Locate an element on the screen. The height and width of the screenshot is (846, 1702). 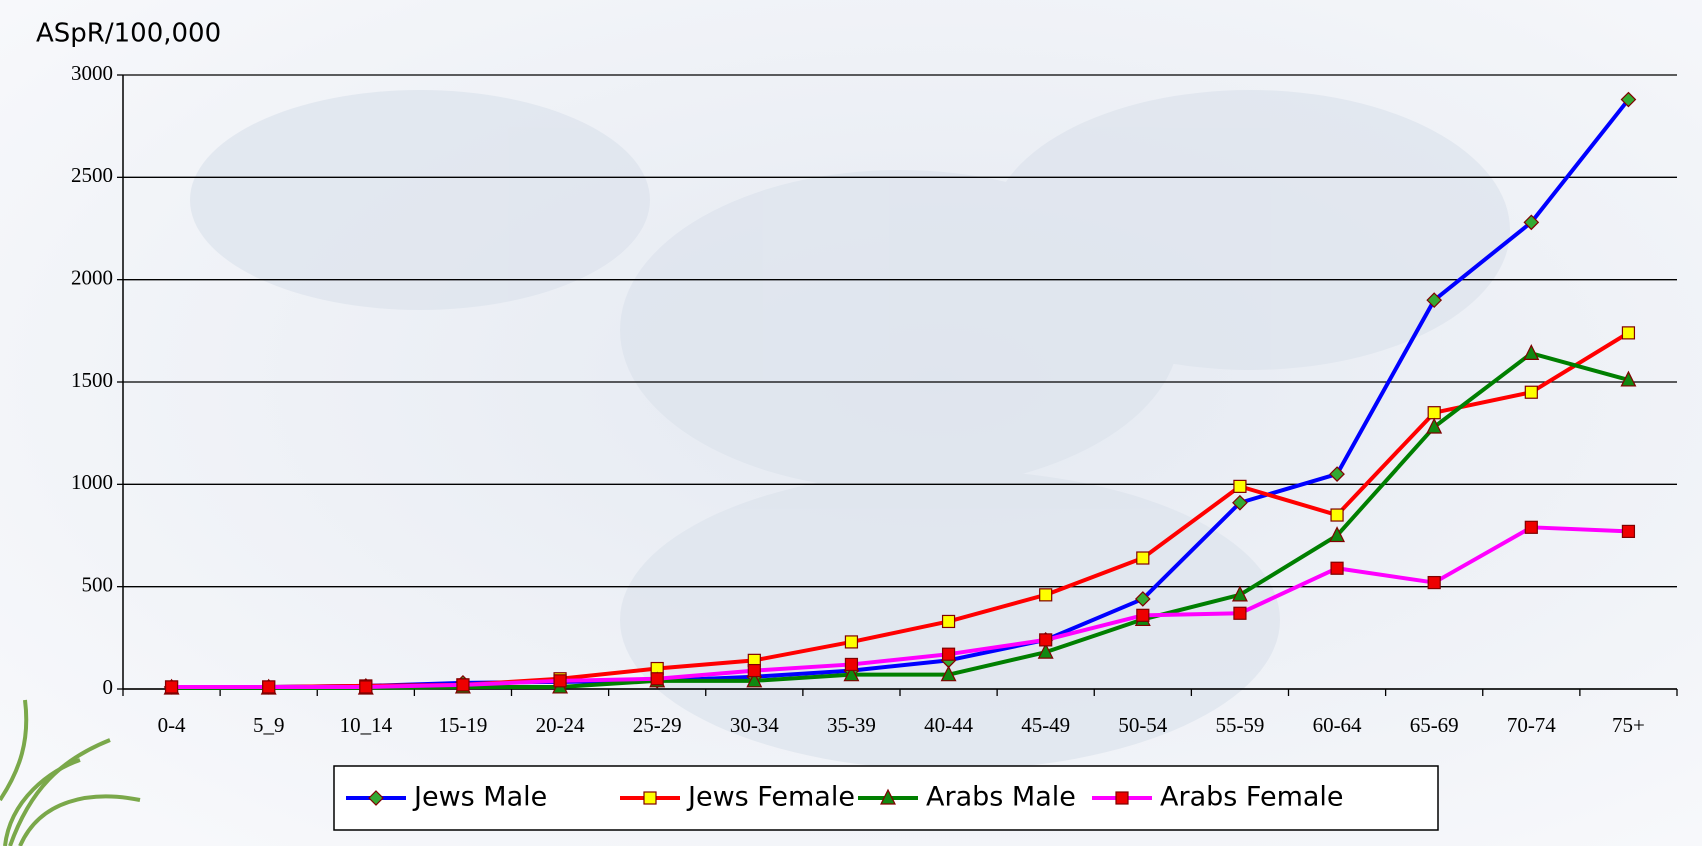
legend-label: Jews Male is located at coordinates (479, 797).